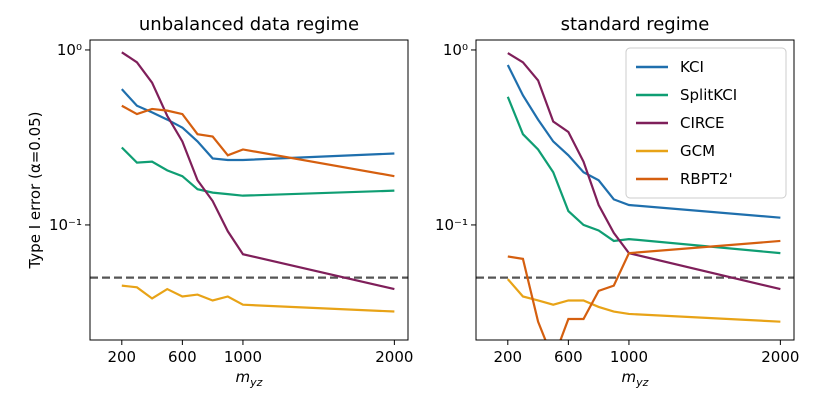 The height and width of the screenshot is (415, 830). I want to click on legend-label: RBPT2', so click(706, 179).